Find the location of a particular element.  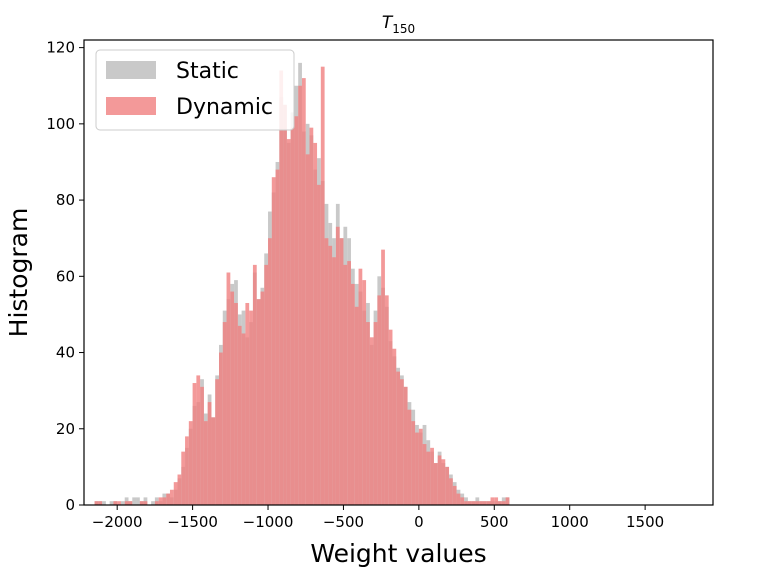

chart-title: T150 is located at coordinates (398, 24).